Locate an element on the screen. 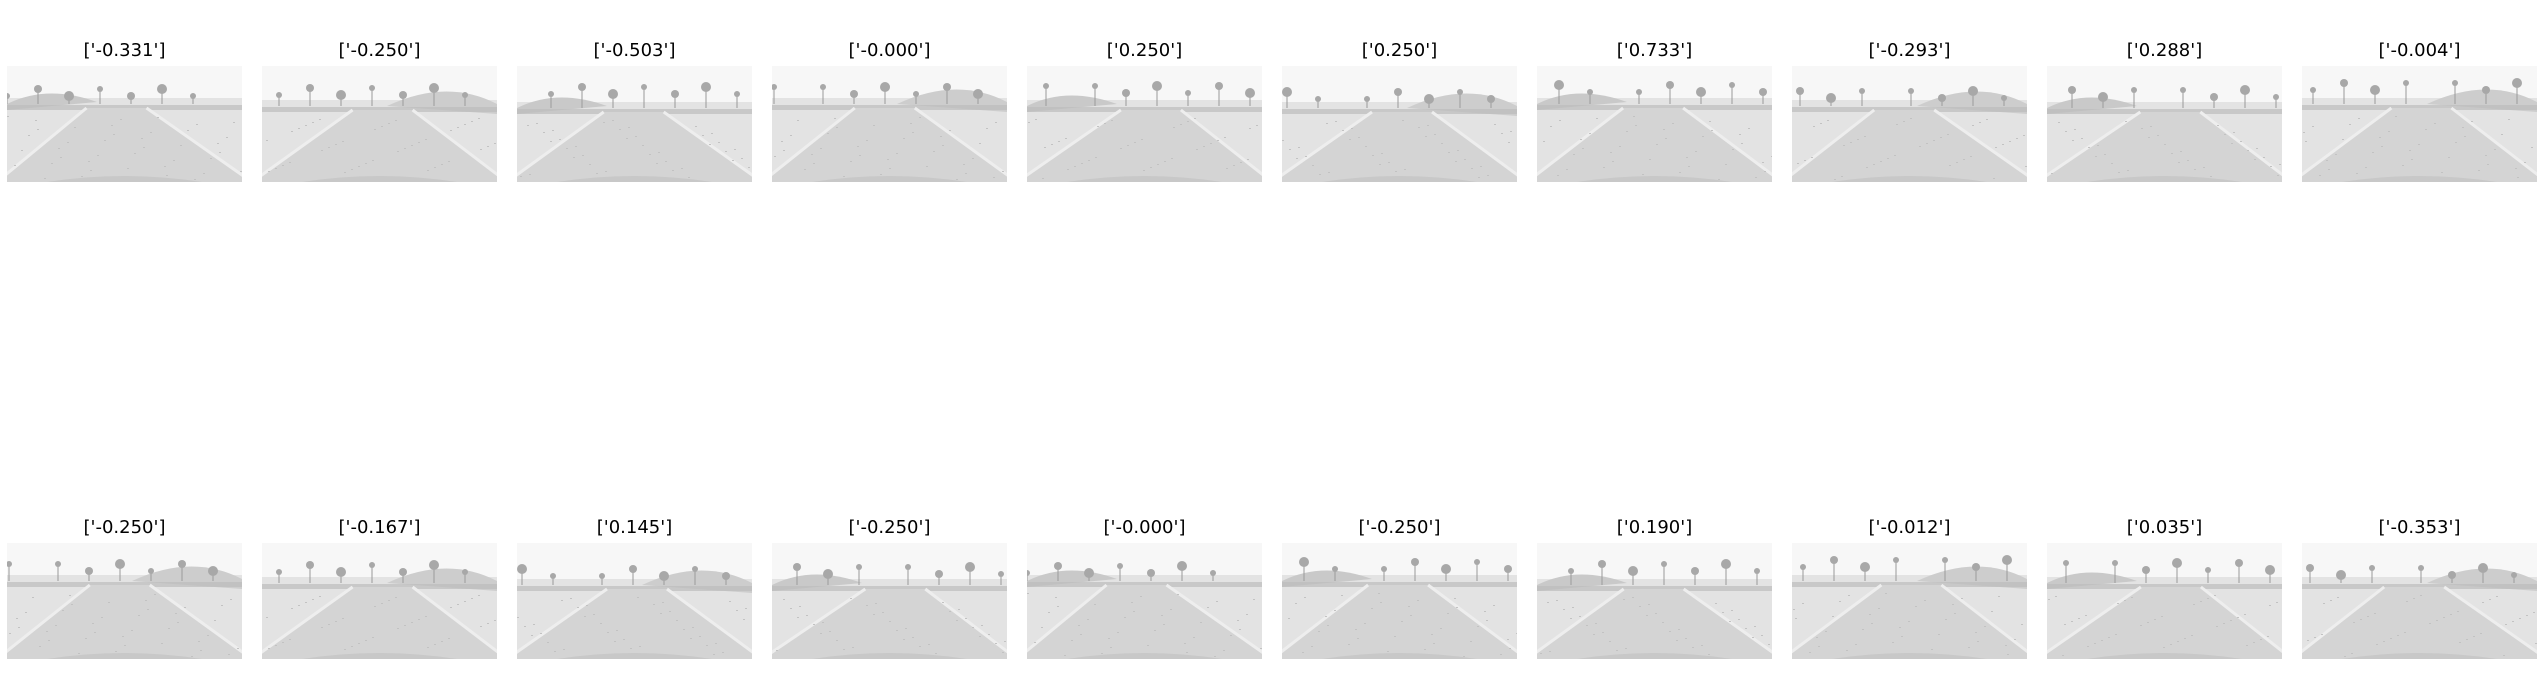  steering-angle-label: ['-0.331'] is located at coordinates (124, 50).